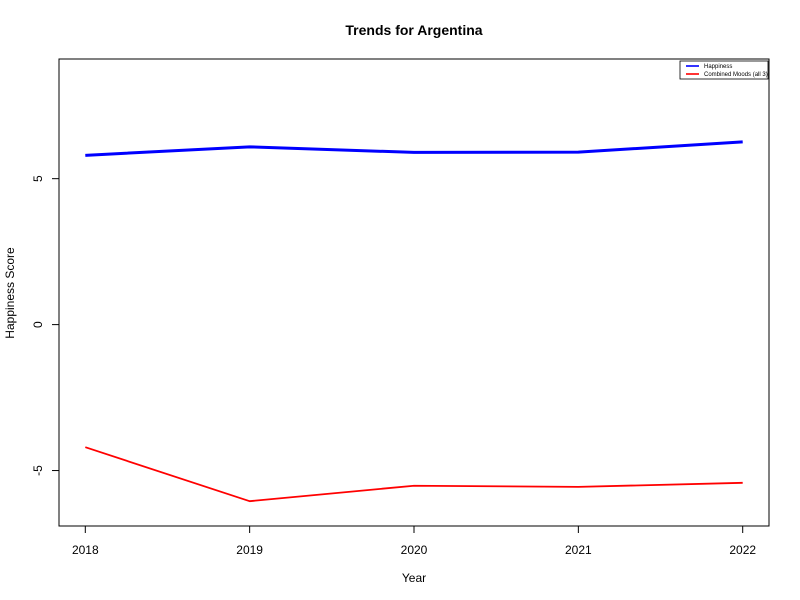 Image resolution: width=800 pixels, height=600 pixels. Describe the element at coordinates (414, 578) in the screenshot. I see `x-axis-label: Year` at that location.